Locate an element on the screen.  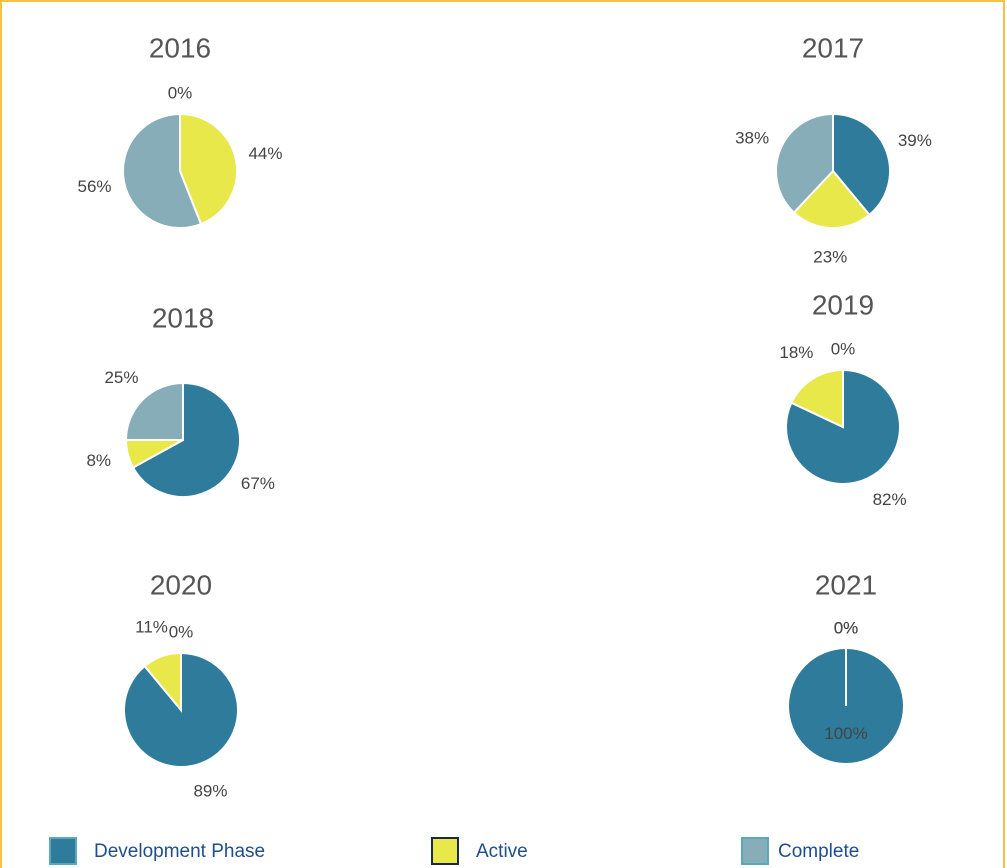
data-label: 100% is located at coordinates (845, 733).